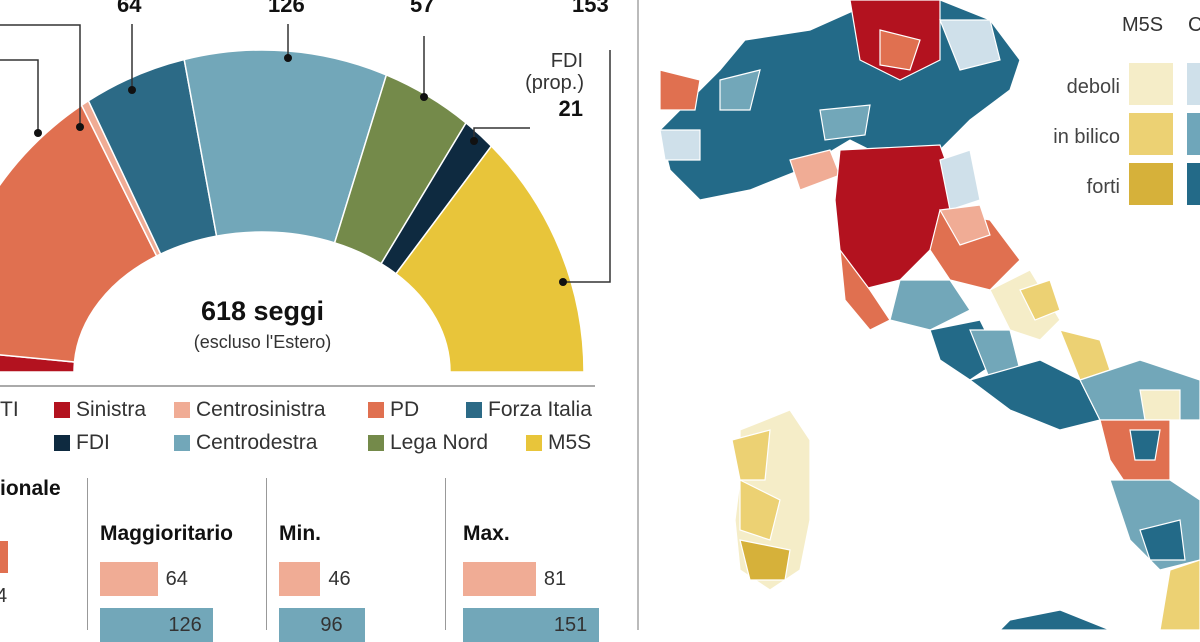  Describe the element at coordinates (558, 443) in the screenshot. I see `legend-item-m5s: M5S` at that location.